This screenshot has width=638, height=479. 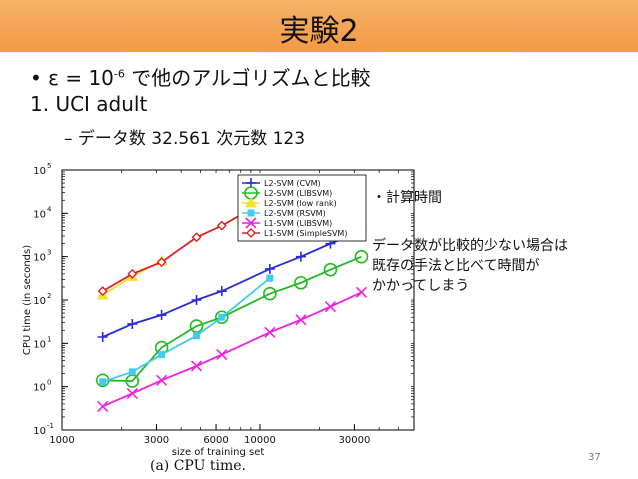 What do you see at coordinates (298, 223) in the screenshot?
I see `legend-label: L1-SVM (LIBSVM)` at bounding box center [298, 223].